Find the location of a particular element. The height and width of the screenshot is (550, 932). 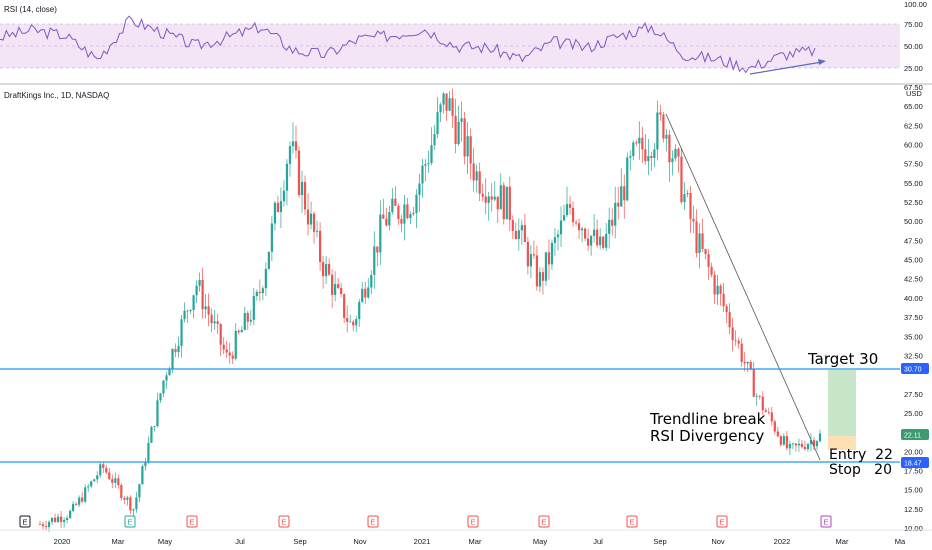

price-axis-label: 67.50 is located at coordinates (913, 87).